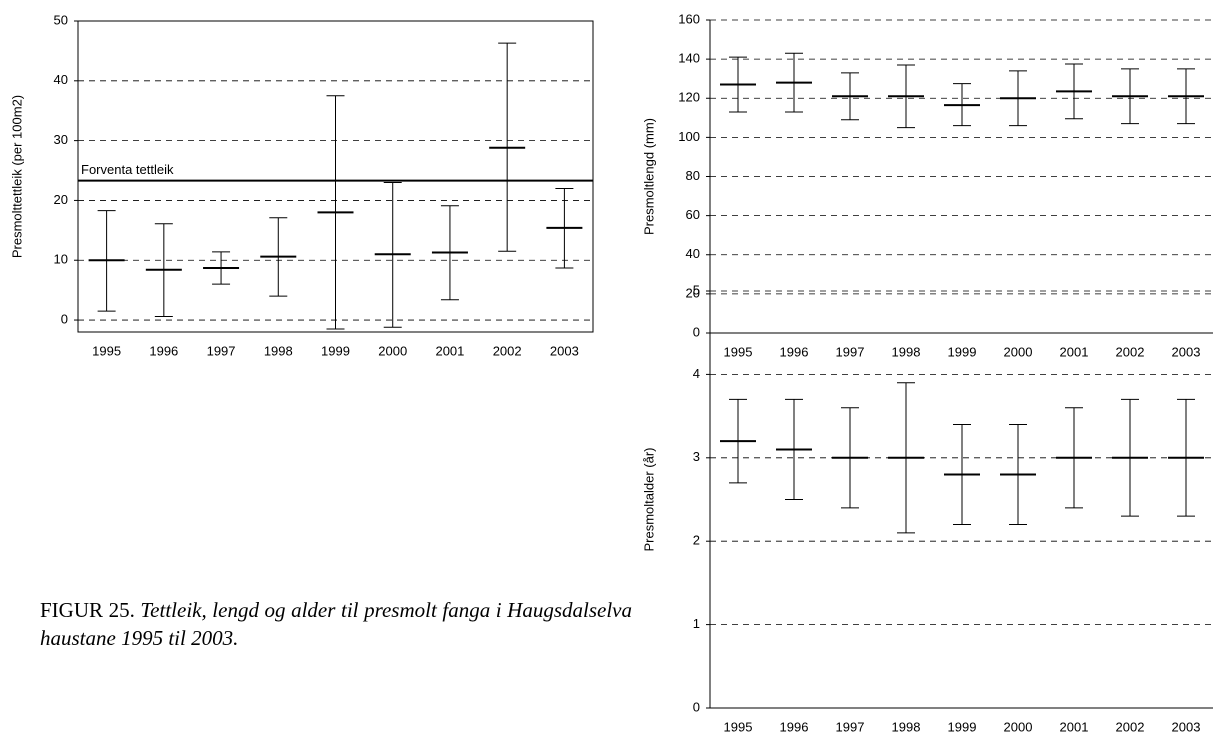 This screenshot has height=733, width=1213. What do you see at coordinates (689, 58) in the screenshot?
I see `y-tick-label: 140` at bounding box center [689, 58].